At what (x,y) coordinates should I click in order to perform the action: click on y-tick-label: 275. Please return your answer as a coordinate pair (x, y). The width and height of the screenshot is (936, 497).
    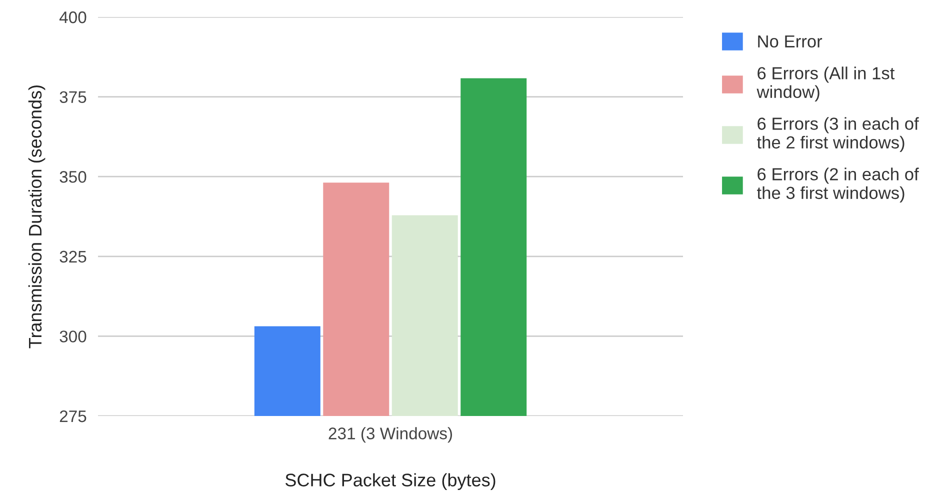
    Looking at the image, I should click on (73, 416).